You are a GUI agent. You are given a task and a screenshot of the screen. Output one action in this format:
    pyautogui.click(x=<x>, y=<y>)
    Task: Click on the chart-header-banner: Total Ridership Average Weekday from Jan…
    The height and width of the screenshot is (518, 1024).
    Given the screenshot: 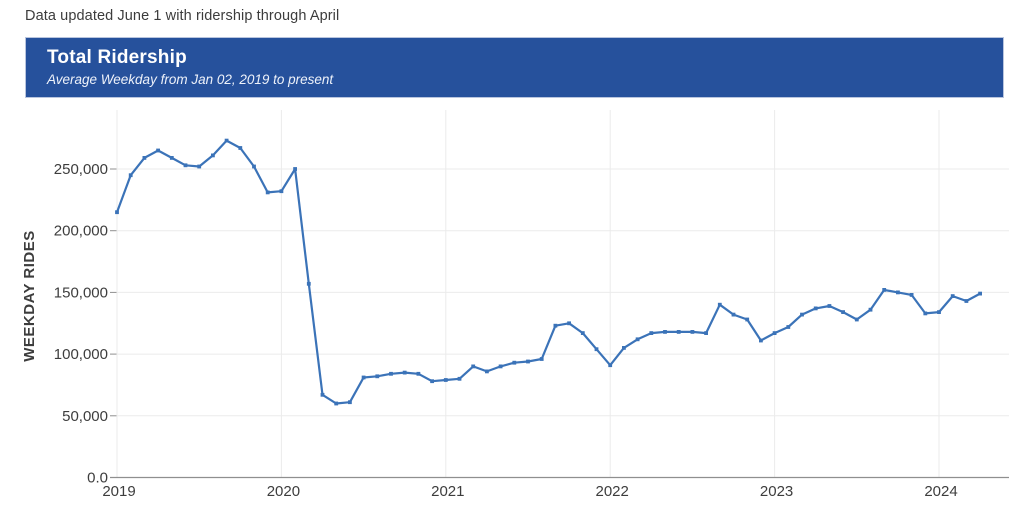 What is the action you would take?
    pyautogui.click(x=514, y=67)
    